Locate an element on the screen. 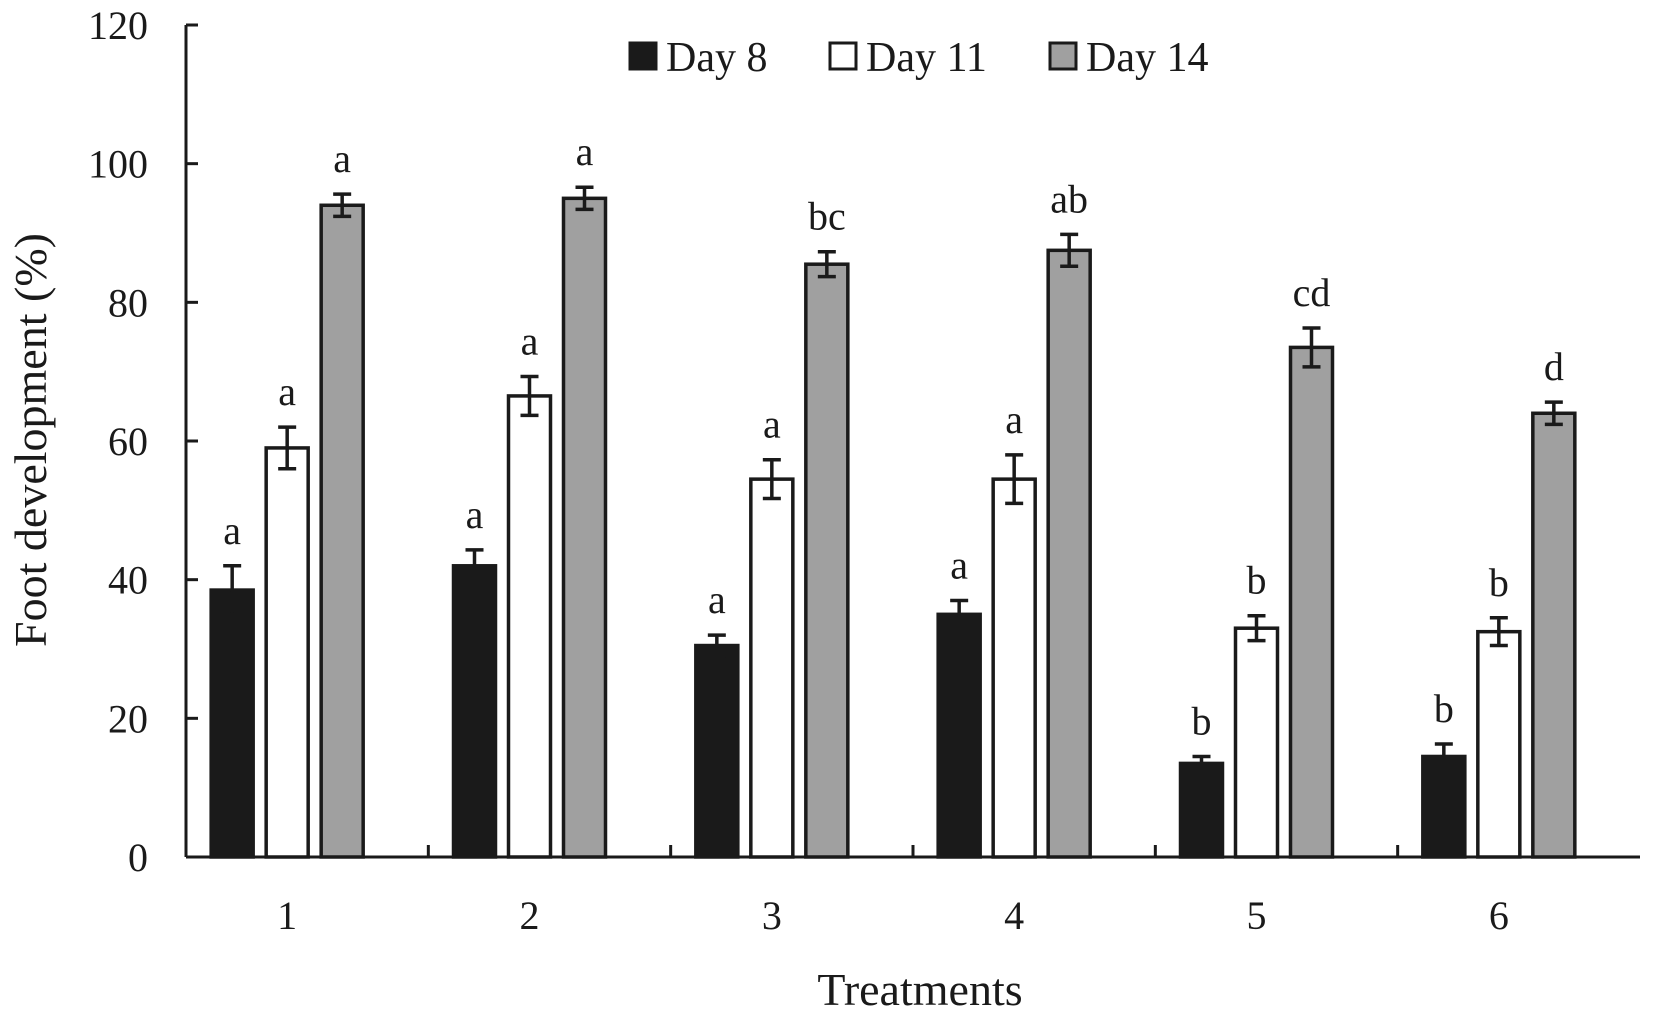 The height and width of the screenshot is (1022, 1654). x-tick-label: 1 is located at coordinates (287, 915).